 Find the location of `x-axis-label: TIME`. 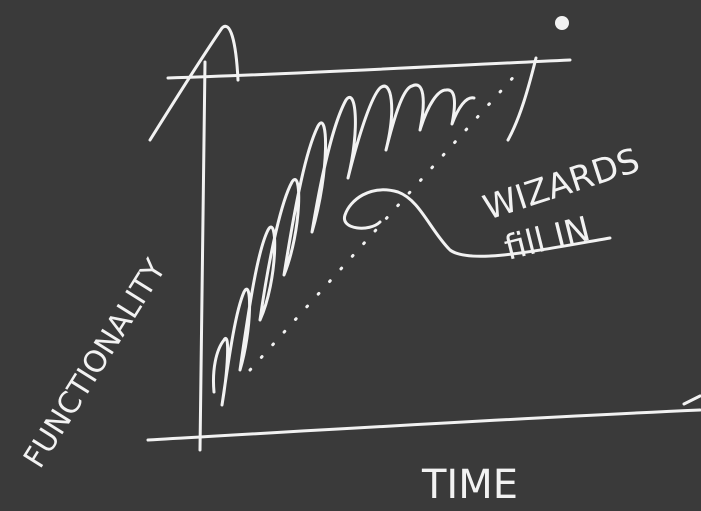

x-axis-label: TIME is located at coordinates (469, 485).